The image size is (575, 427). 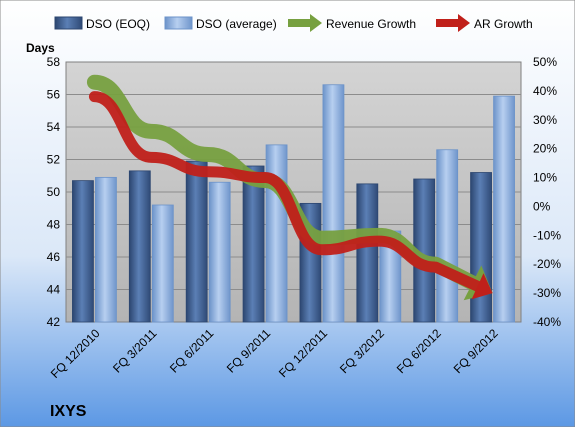 What do you see at coordinates (542, 206) in the screenshot?
I see `y2-tick-label: 0%` at bounding box center [542, 206].